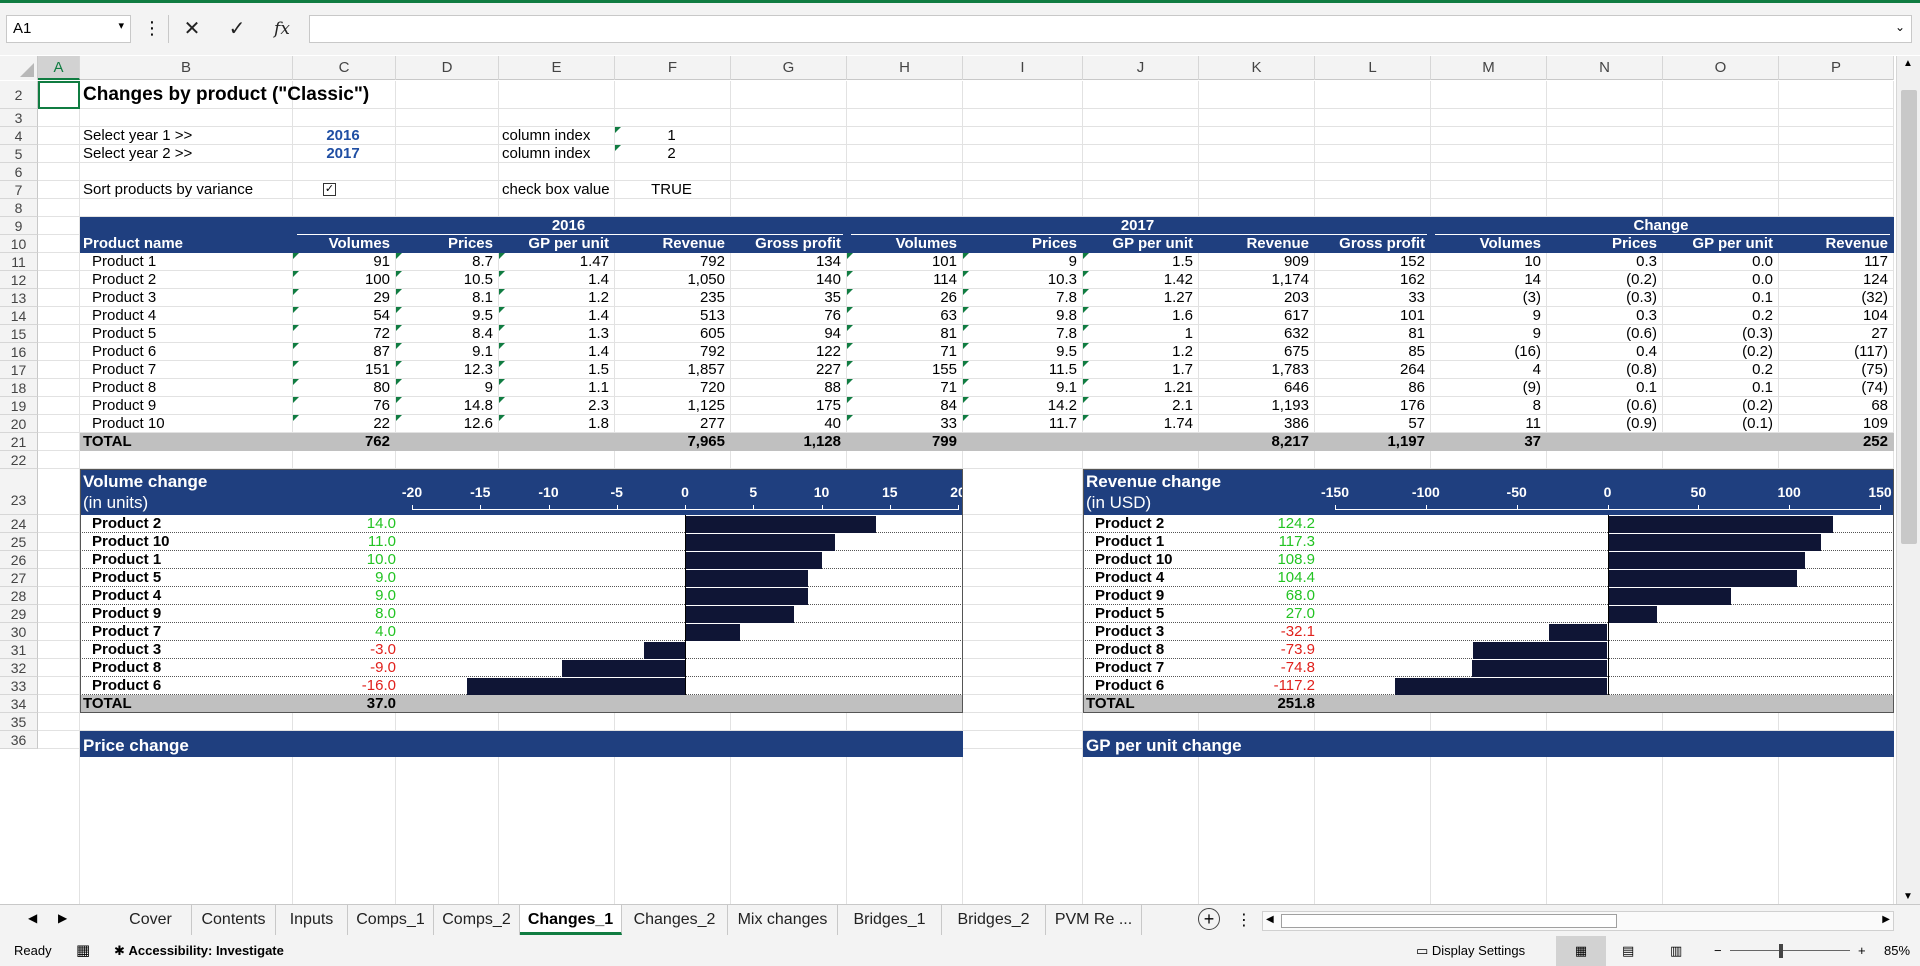 The height and width of the screenshot is (966, 1920). What do you see at coordinates (1531, 297) in the screenshot?
I see `table-cell: (3)` at bounding box center [1531, 297].